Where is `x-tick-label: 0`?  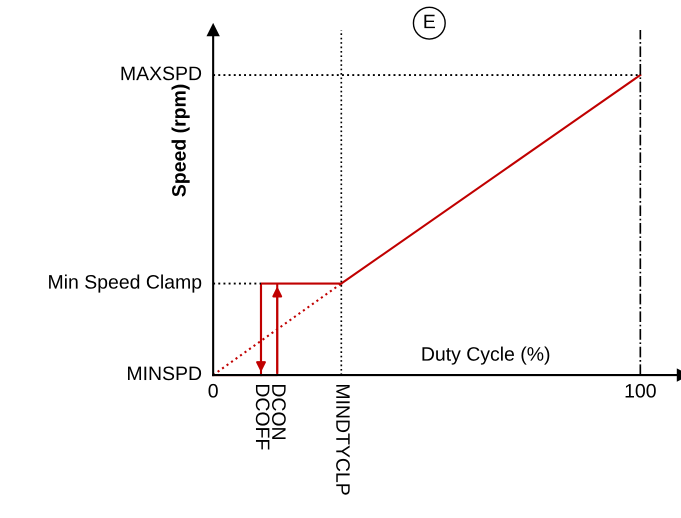
x-tick-label: 0 is located at coordinates (213, 391).